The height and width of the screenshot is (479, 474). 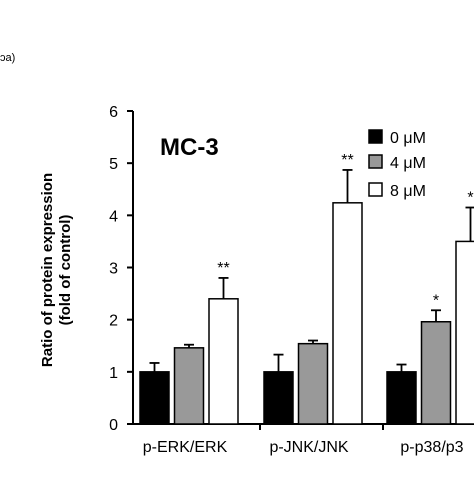 What do you see at coordinates (189, 147) in the screenshot?
I see `chart-title: MC-3` at bounding box center [189, 147].